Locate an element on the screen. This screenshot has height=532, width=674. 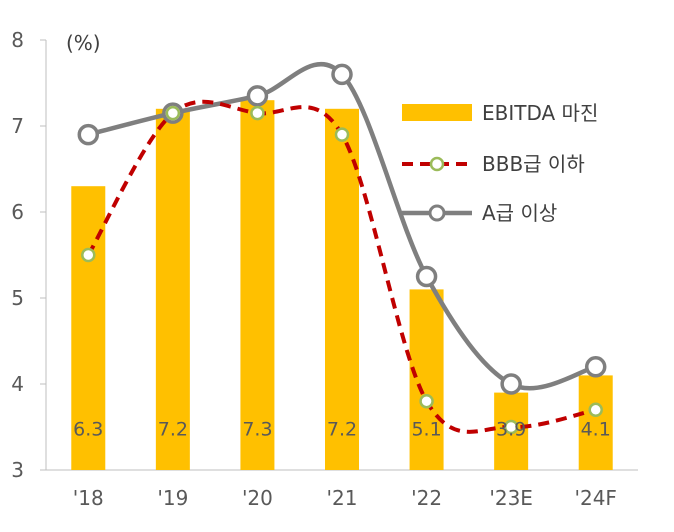
unit-label: (%) is located at coordinates (83, 43).